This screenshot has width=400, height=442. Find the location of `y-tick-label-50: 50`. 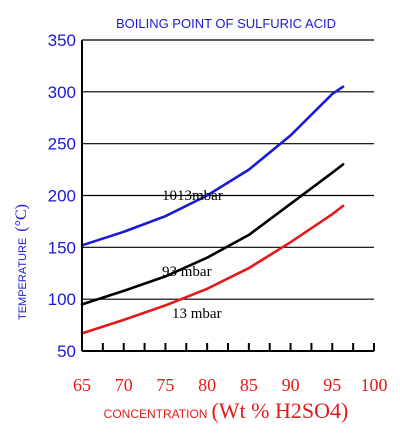

y-tick-label-50: 50 is located at coordinates (66, 351).